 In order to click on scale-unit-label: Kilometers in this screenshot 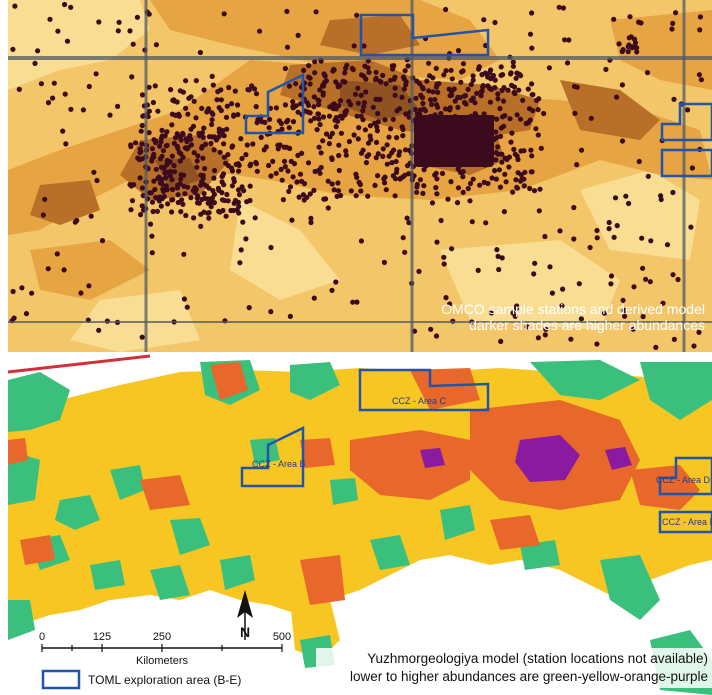, I will do `click(162, 661)`.